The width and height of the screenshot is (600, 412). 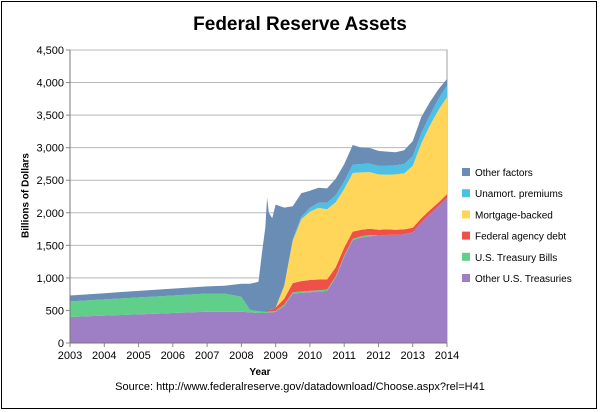 I want to click on x-tick-label: 2004, so click(x=104, y=356).